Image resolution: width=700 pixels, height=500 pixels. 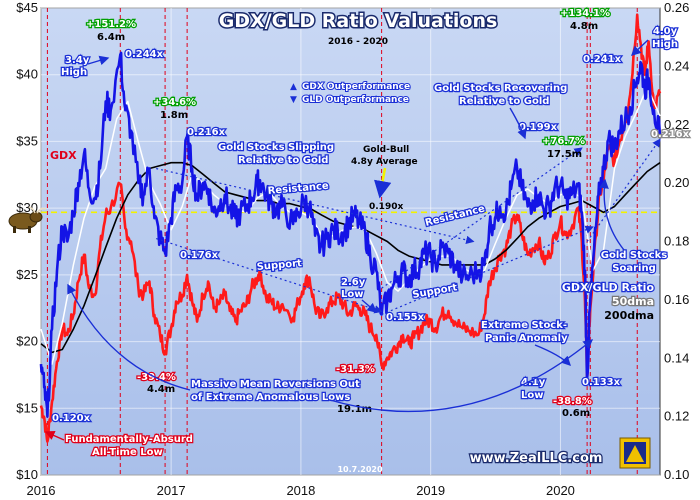 I want to click on gdx-label: GDX, so click(x=63, y=155).